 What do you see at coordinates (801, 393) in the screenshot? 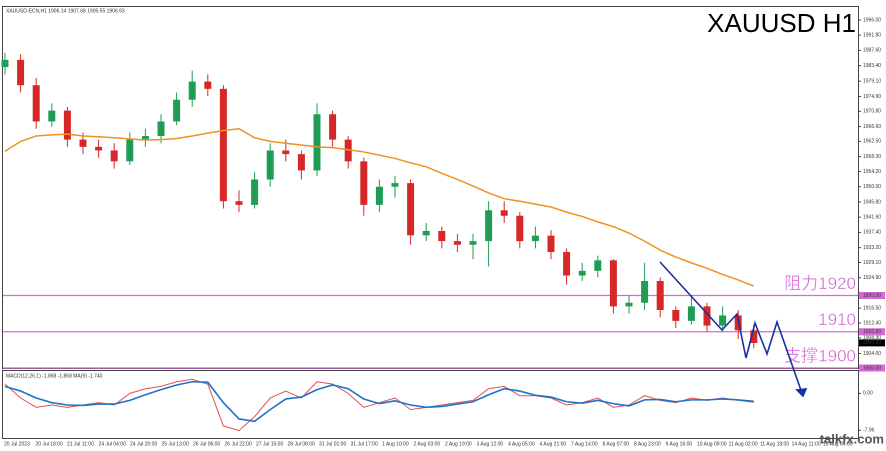
I see `arrow-head` at bounding box center [801, 393].